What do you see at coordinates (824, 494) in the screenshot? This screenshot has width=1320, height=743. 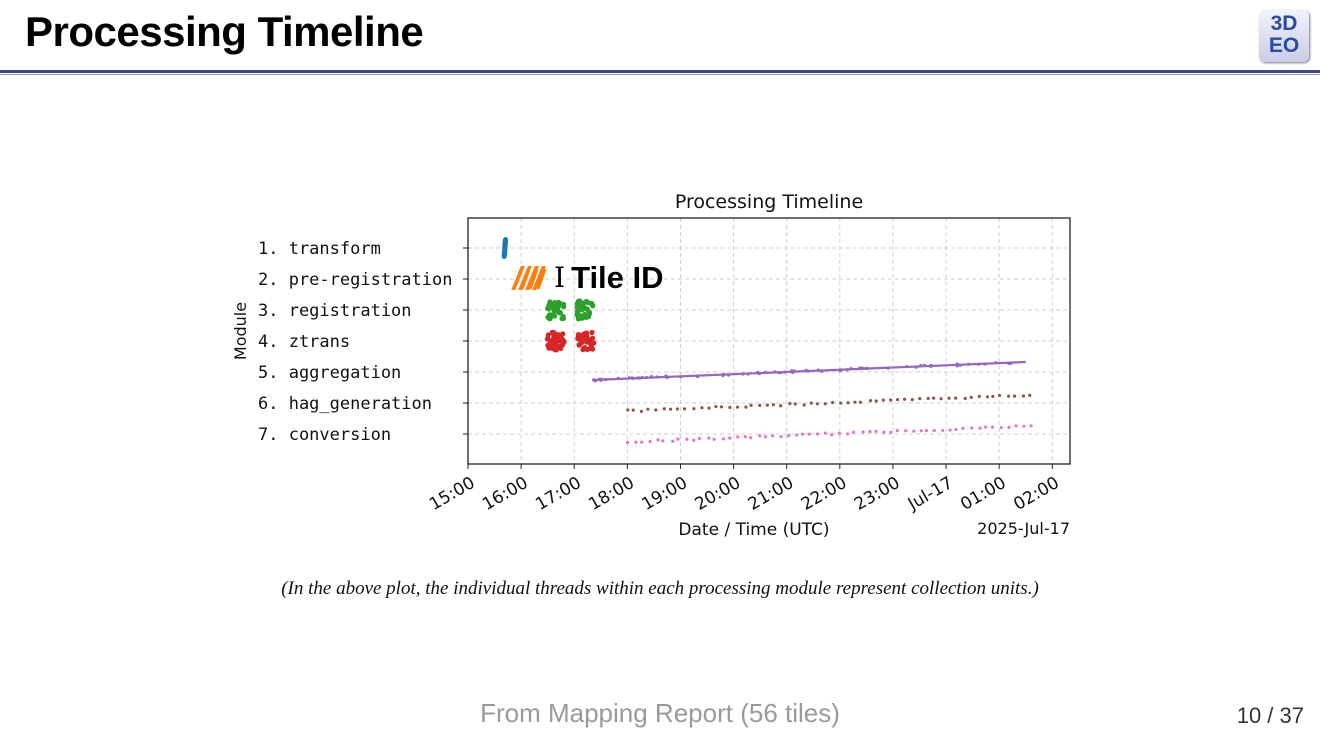 I see `x-tick-label: 22:00` at bounding box center [824, 494].